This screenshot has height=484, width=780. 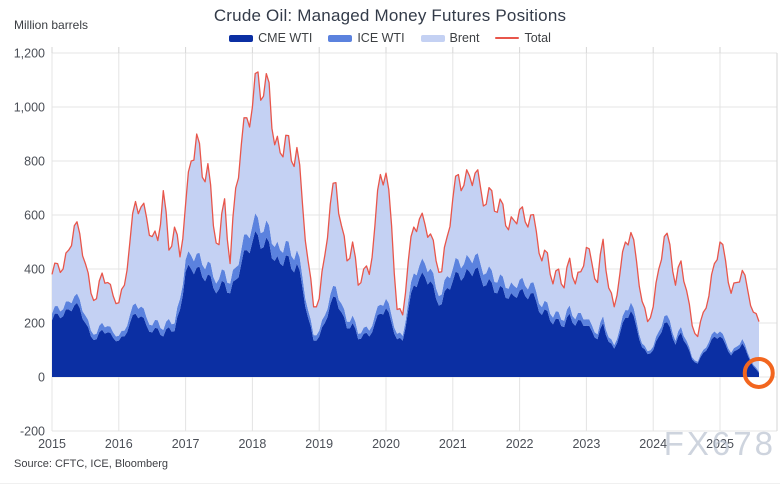 I want to click on legend-label: Total, so click(x=537, y=38).